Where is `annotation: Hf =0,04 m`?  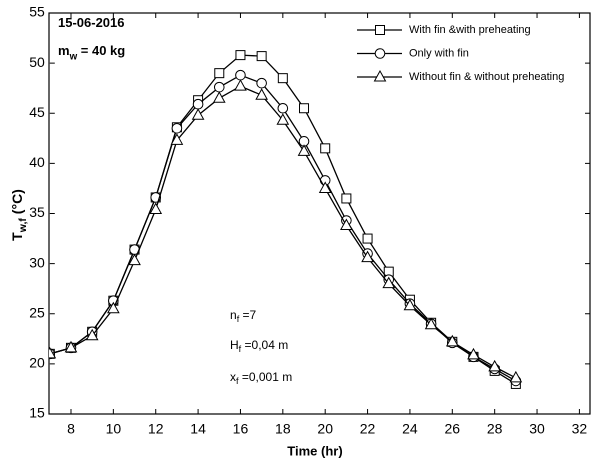
annotation: Hf =0,04 m is located at coordinates (259, 346).